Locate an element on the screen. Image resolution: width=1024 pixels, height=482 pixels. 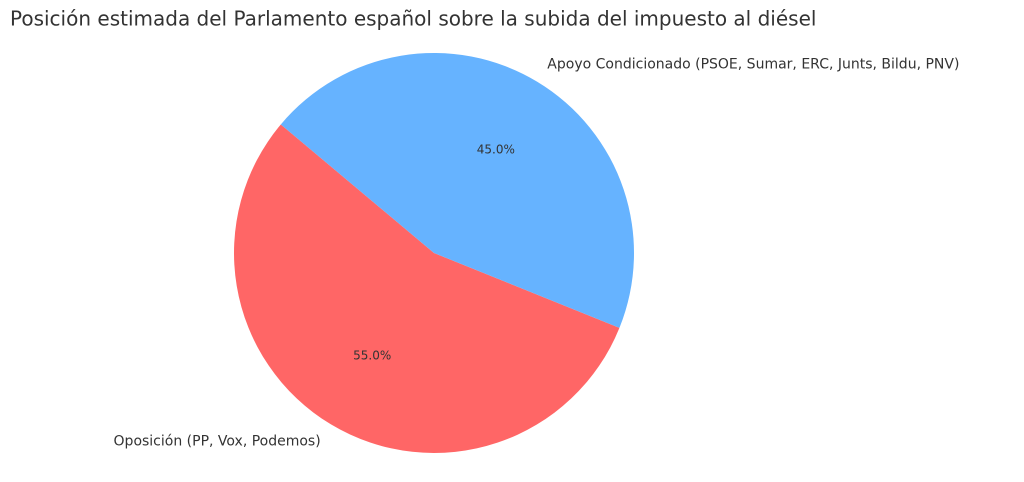
percent-label: 55.0% is located at coordinates (372, 355).